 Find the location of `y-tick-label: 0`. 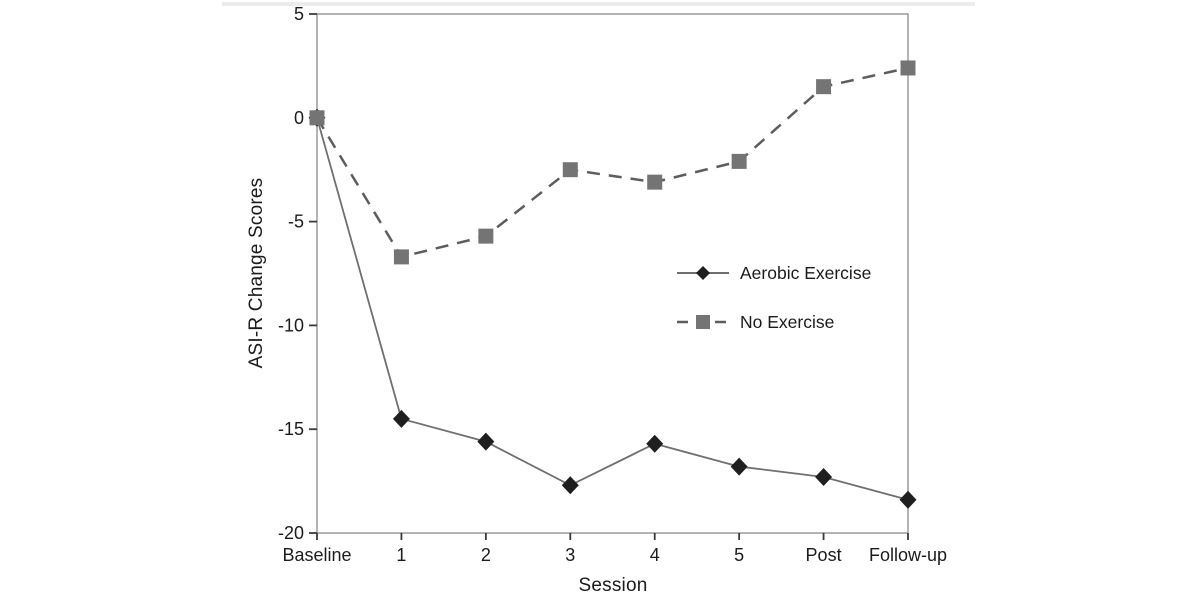

y-tick-label: 0 is located at coordinates (299, 118).